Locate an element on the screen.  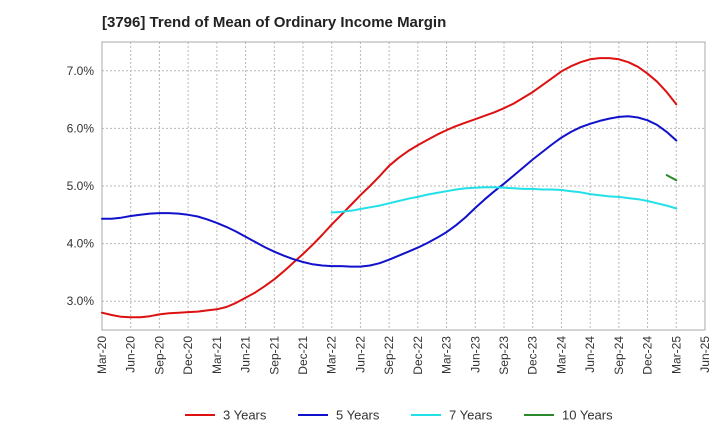
y-axis-ticks: 3.0% 4.0% 5.0% 6.0% 7.0% is located at coordinates (81, 186).